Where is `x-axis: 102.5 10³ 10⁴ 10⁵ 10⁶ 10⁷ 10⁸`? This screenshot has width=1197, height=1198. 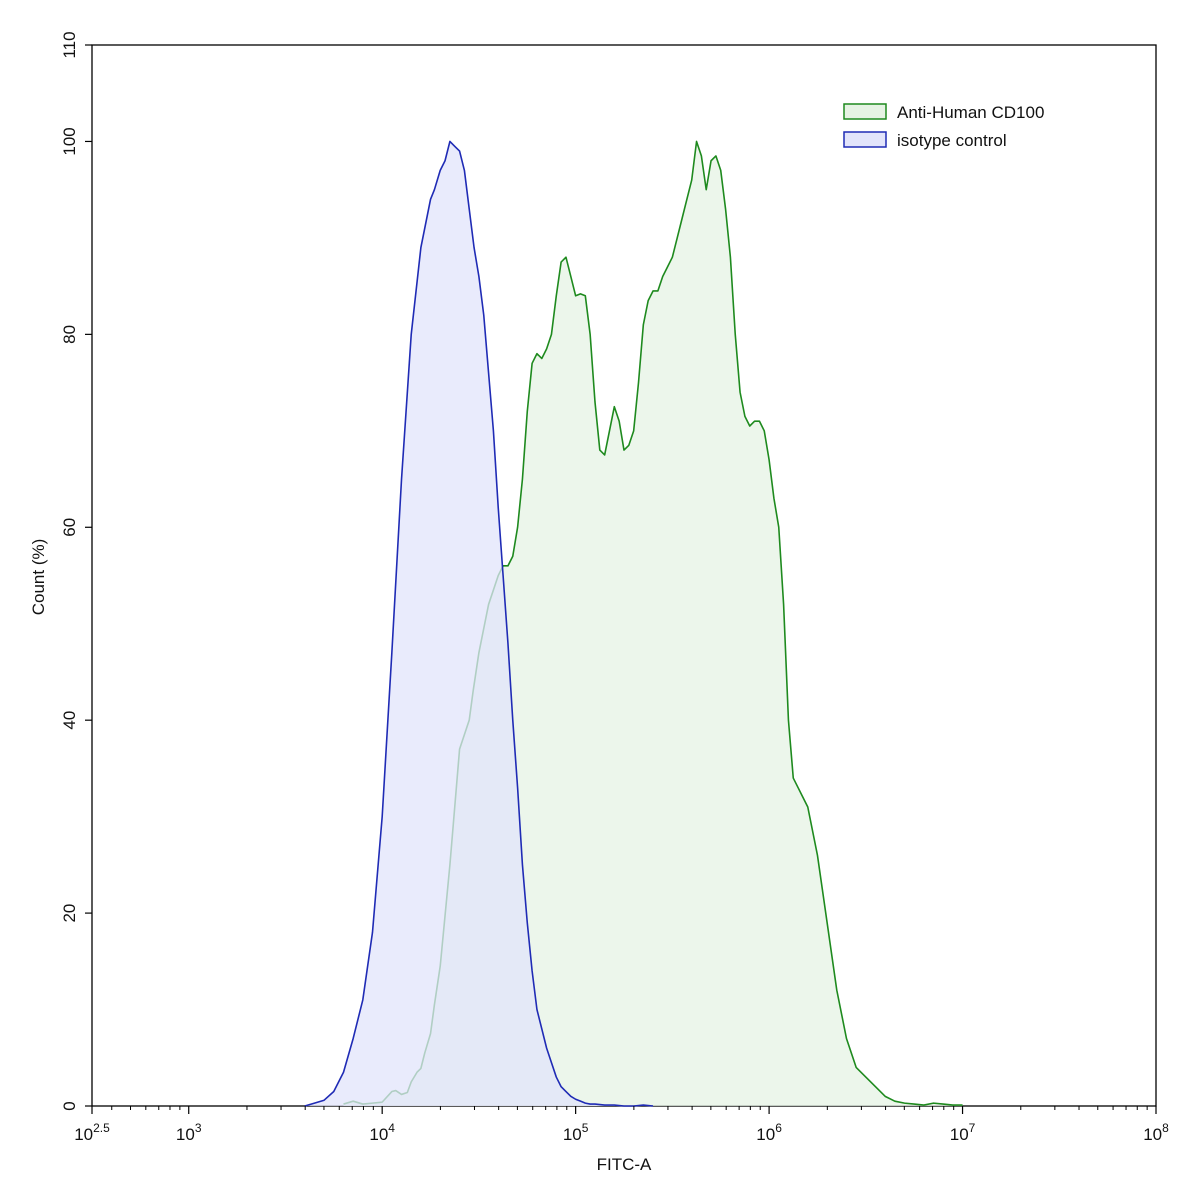
x-axis: 102.5 10³ 10⁴ 10⁵ 10⁶ 10⁷ 10⁸ is located at coordinates (621, 1125).